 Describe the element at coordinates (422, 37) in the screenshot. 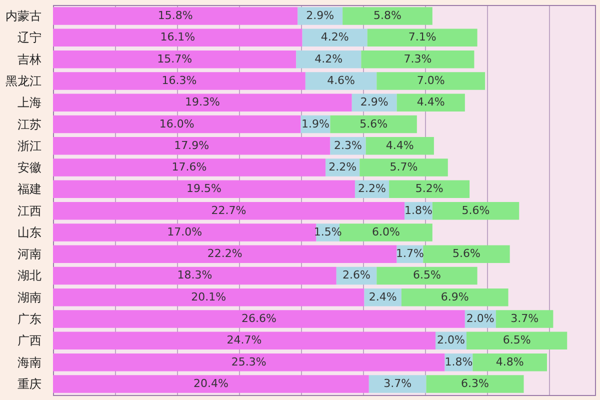

I see `data-label: 7.1%` at that location.